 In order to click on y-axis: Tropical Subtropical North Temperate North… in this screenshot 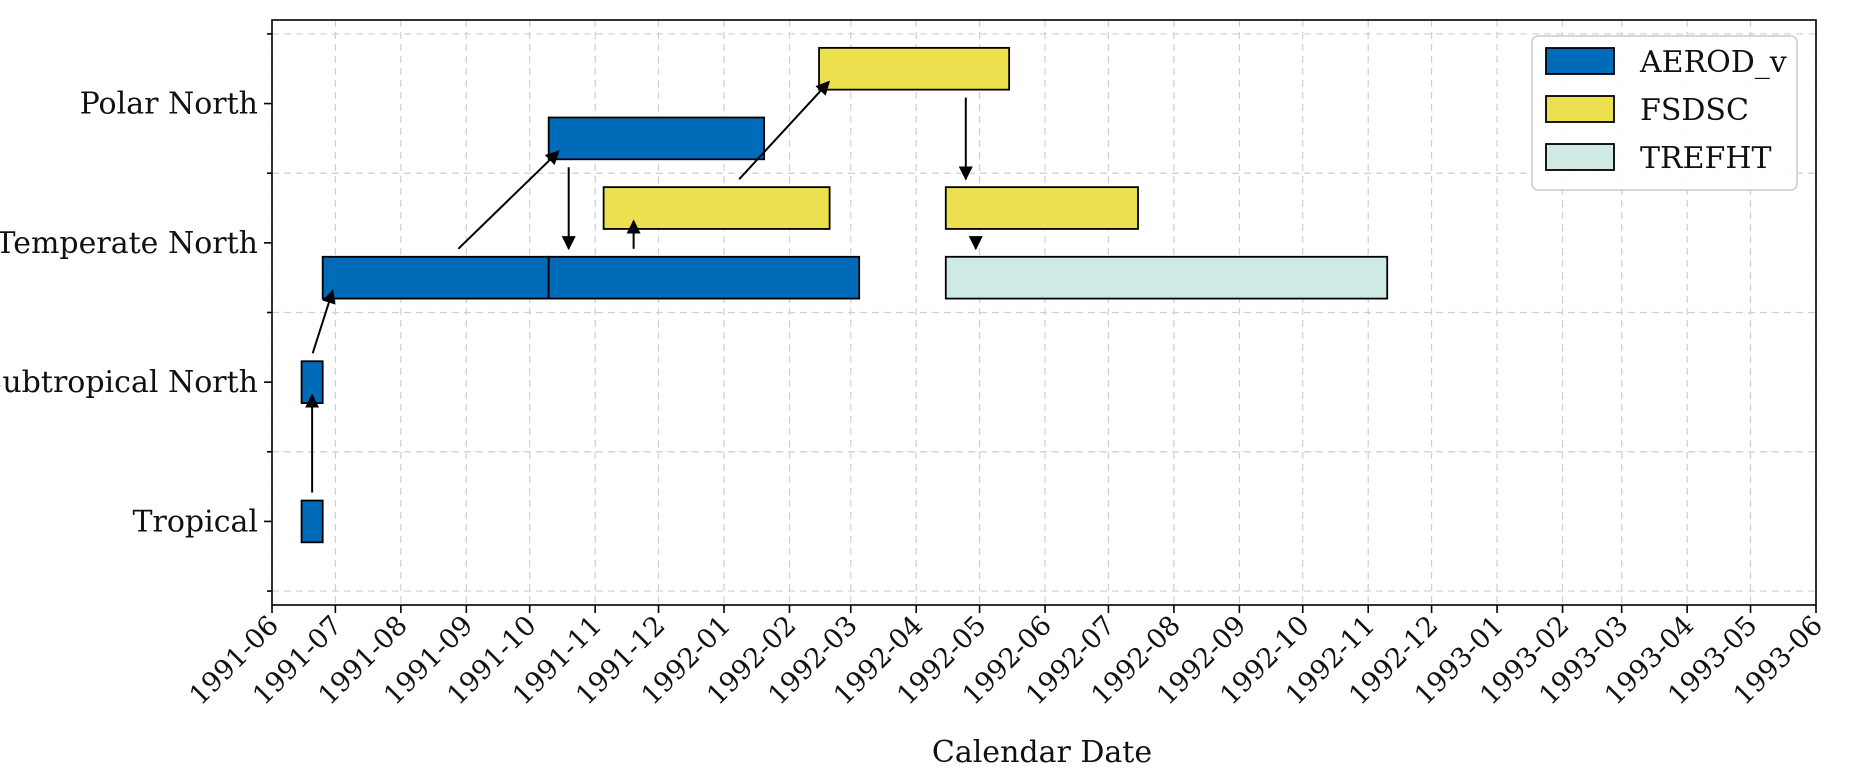, I will do `click(136, 312)`.